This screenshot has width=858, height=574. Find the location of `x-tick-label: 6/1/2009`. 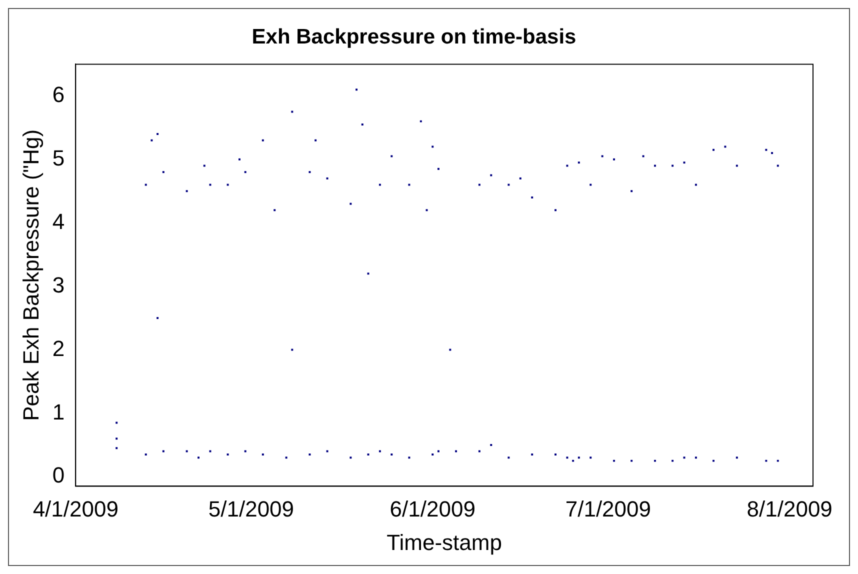

x-tick-label: 6/1/2009 is located at coordinates (433, 509).